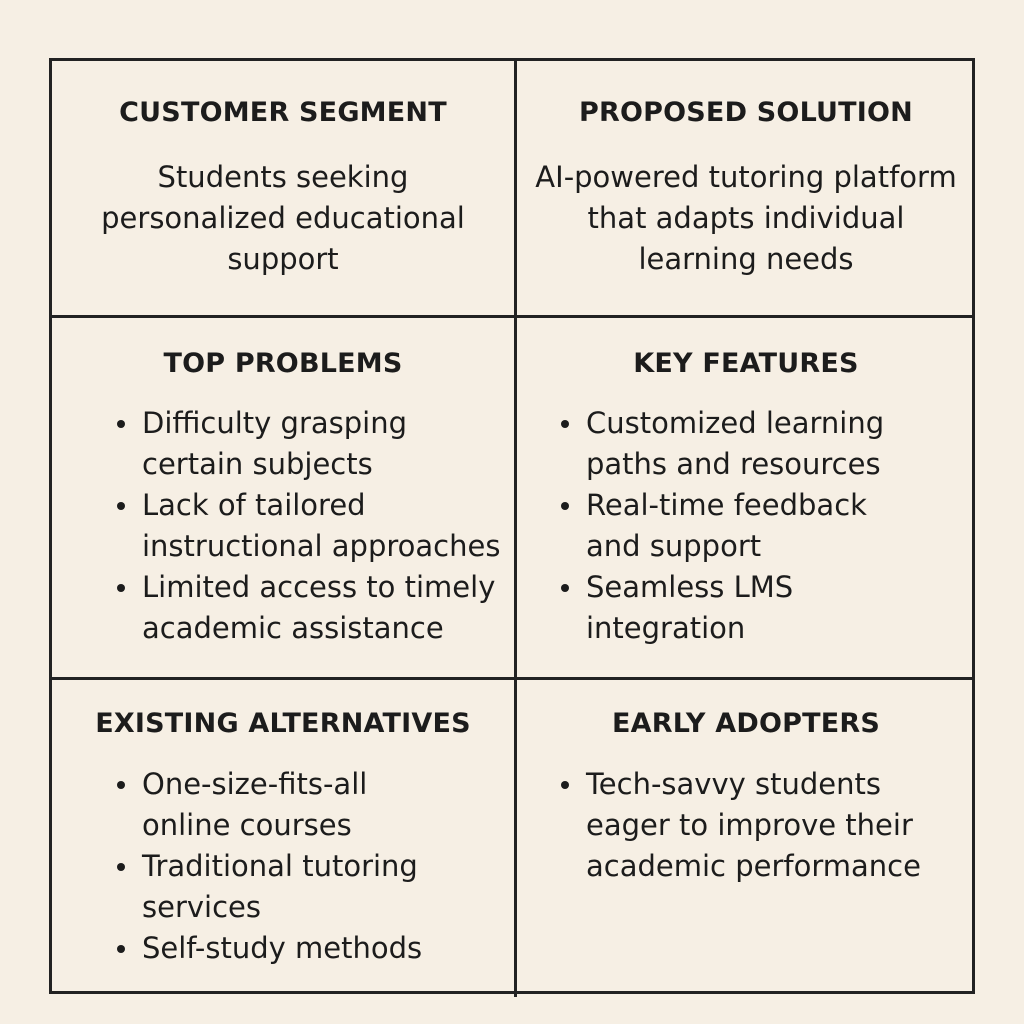 The image size is (1024, 1024). What do you see at coordinates (267, 948) in the screenshot?
I see `list-item: Self-study methods` at bounding box center [267, 948].